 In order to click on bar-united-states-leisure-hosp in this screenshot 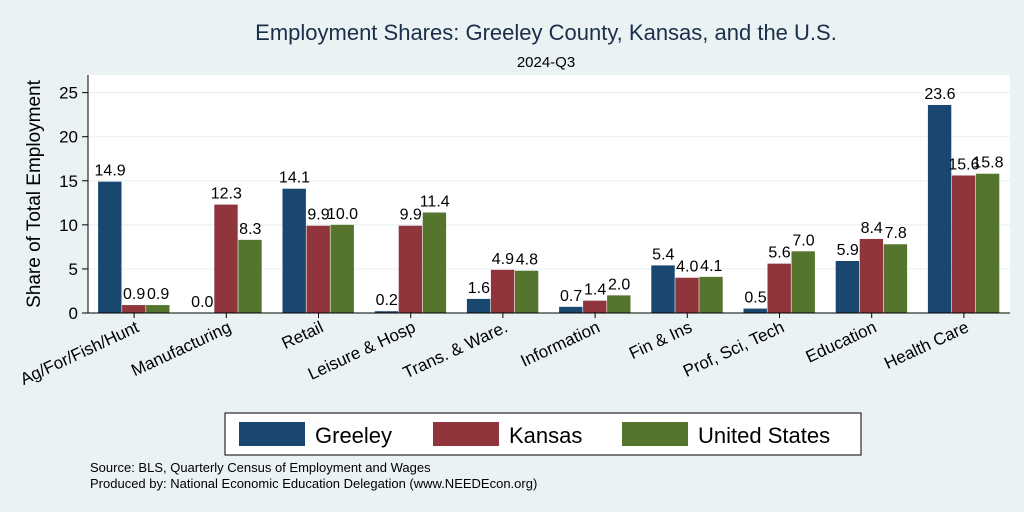, I will do `click(434, 262)`.